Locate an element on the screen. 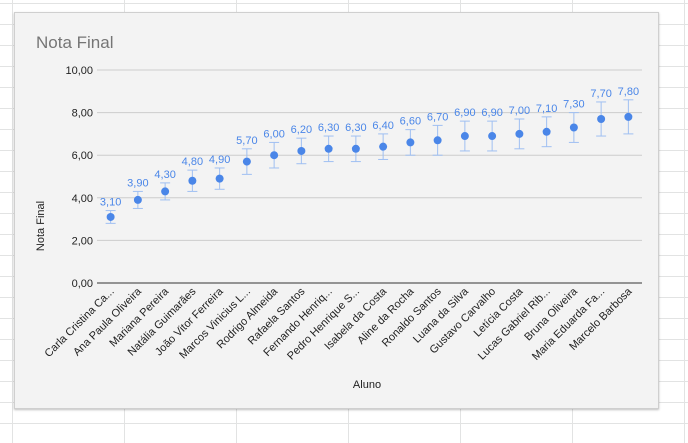  data-label: 6,40 is located at coordinates (382, 126).